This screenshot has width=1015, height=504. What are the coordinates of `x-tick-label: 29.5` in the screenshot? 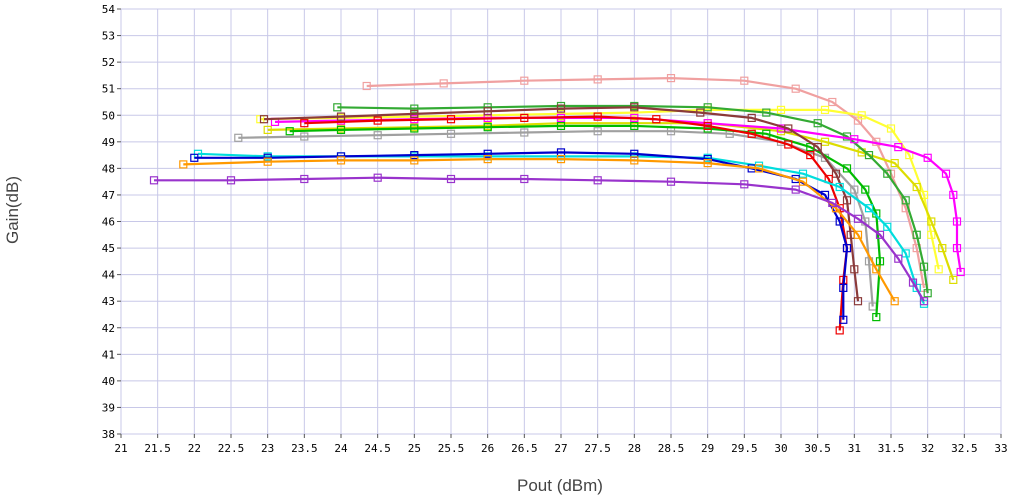 It's located at (744, 448).